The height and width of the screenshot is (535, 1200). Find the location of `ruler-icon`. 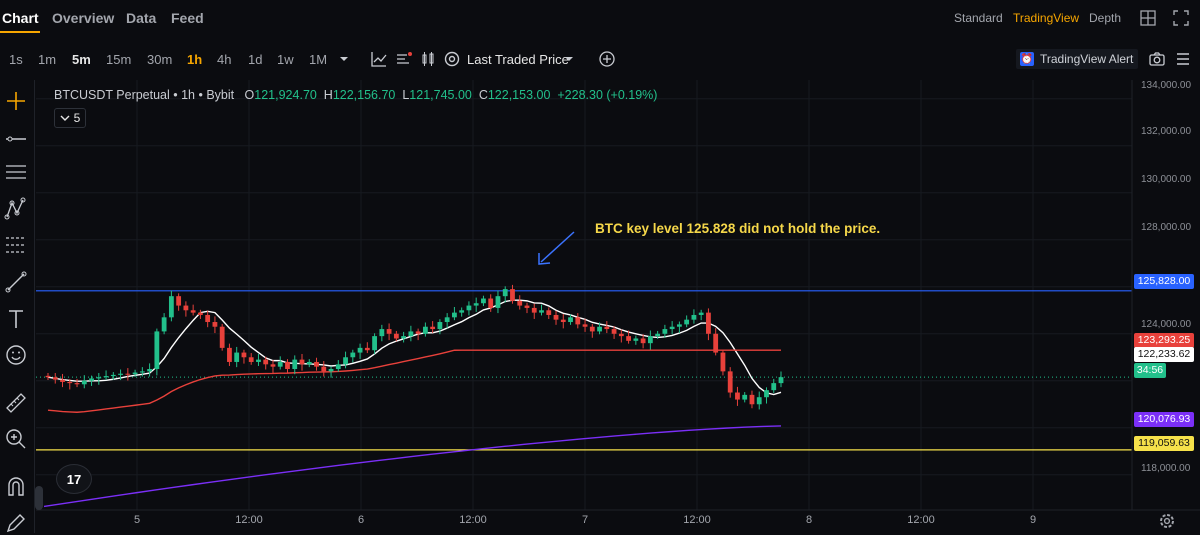

ruler-icon is located at coordinates (16, 403).